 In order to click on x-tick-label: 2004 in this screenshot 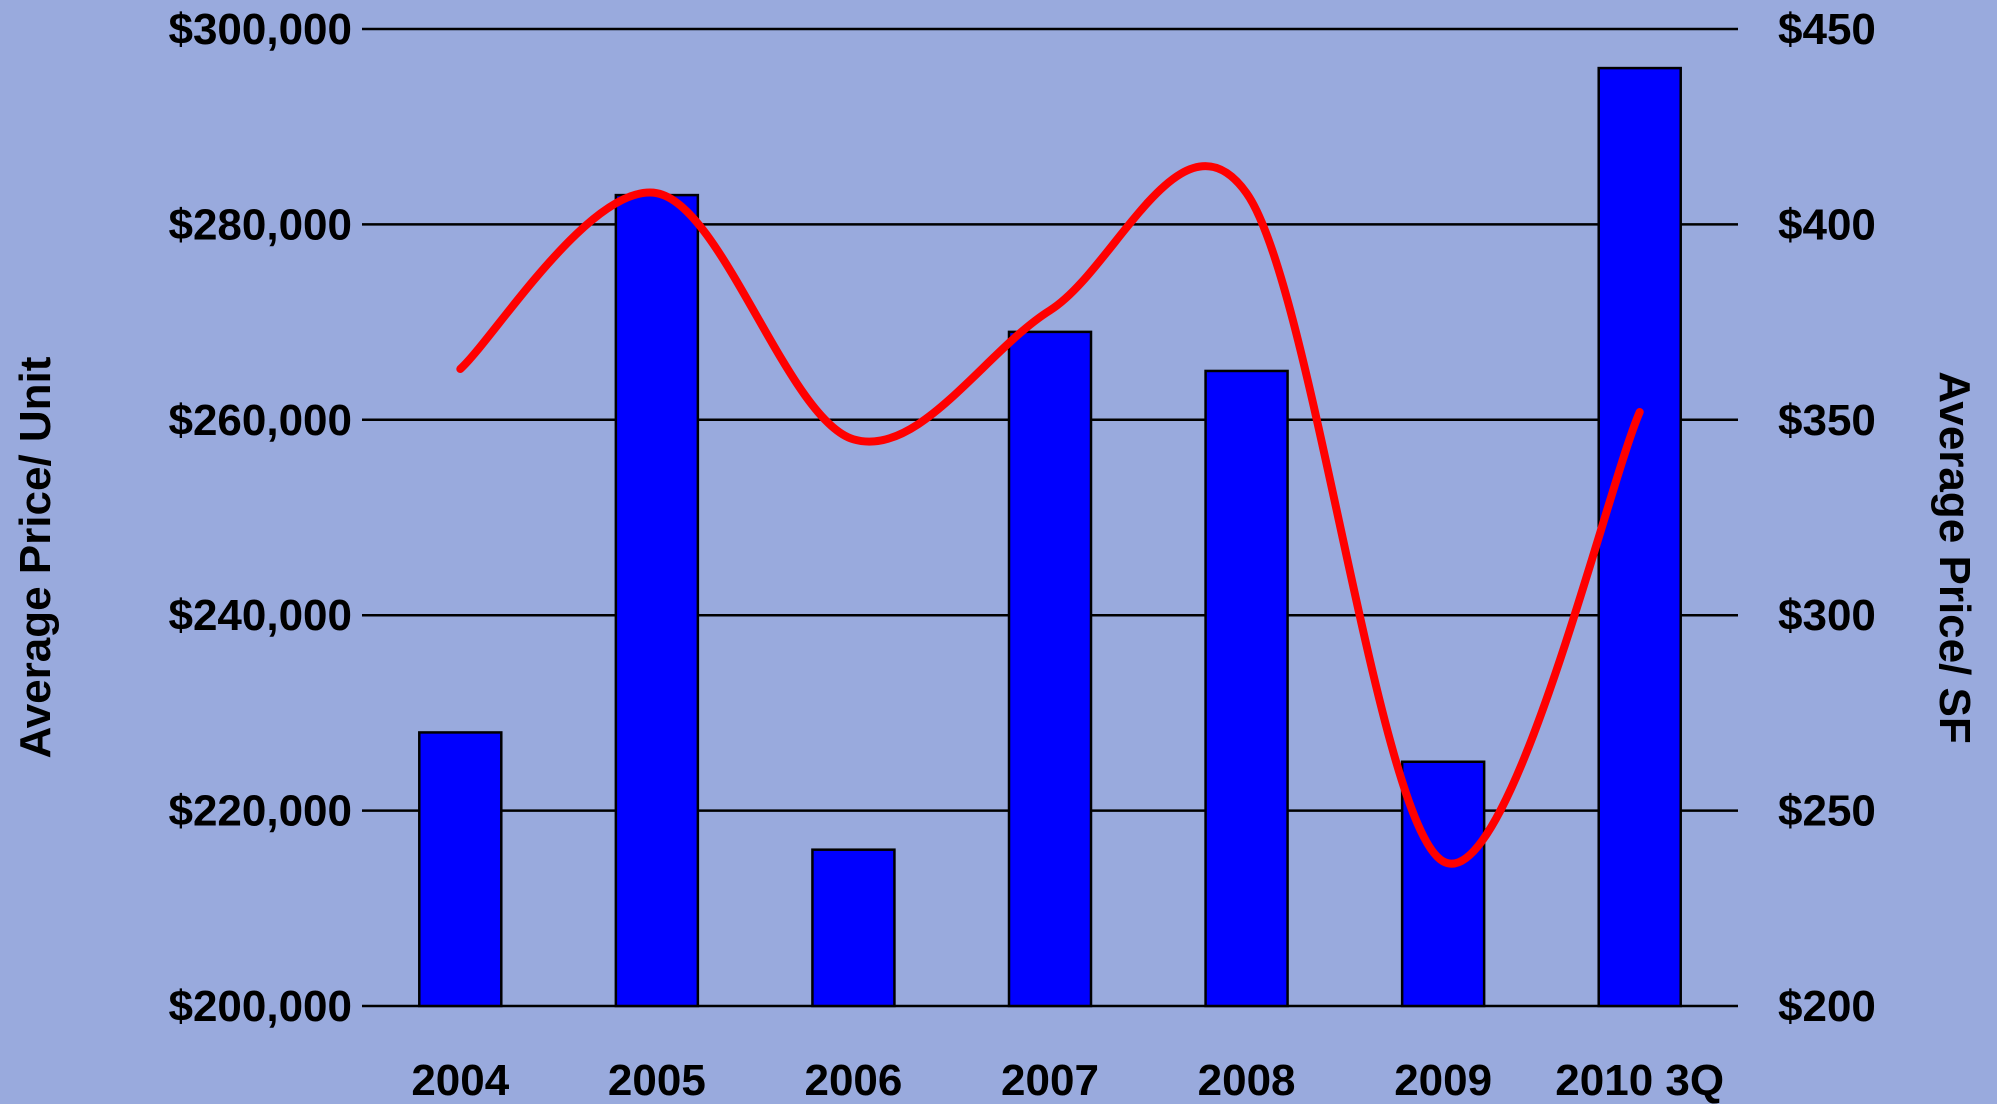, I will do `click(460, 1080)`.